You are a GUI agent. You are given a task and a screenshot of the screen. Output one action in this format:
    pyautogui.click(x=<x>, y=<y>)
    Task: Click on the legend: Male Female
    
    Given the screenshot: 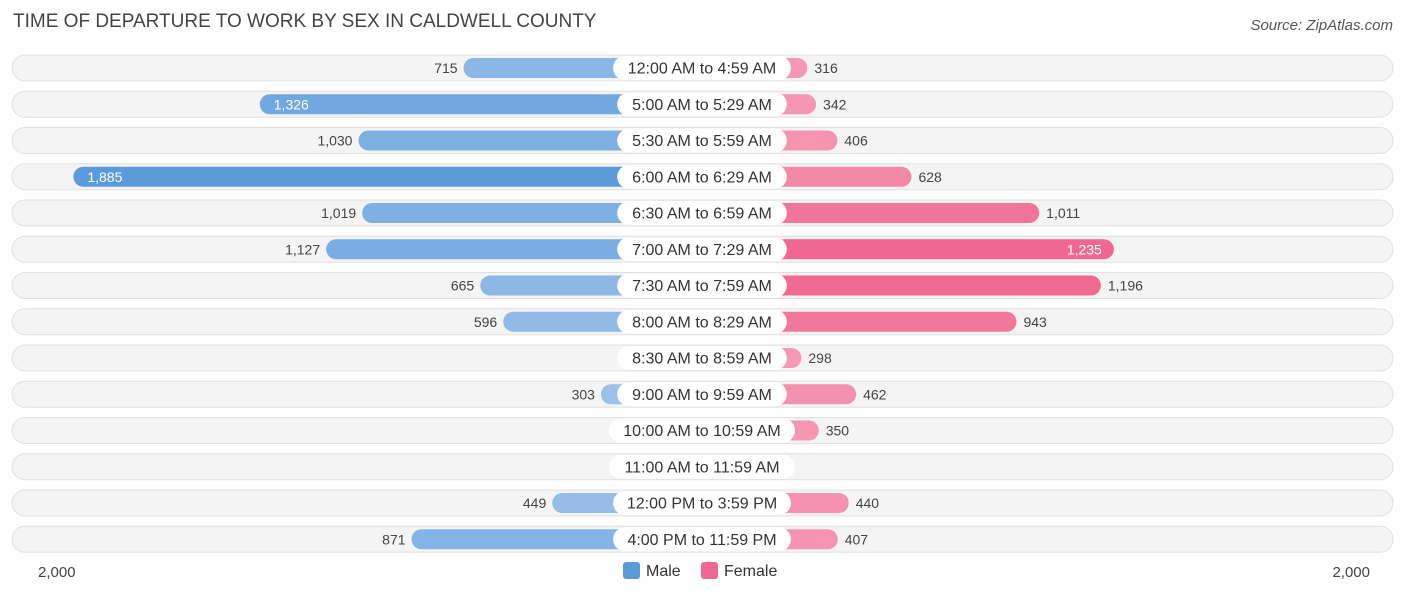 What is the action you would take?
    pyautogui.click(x=700, y=571)
    